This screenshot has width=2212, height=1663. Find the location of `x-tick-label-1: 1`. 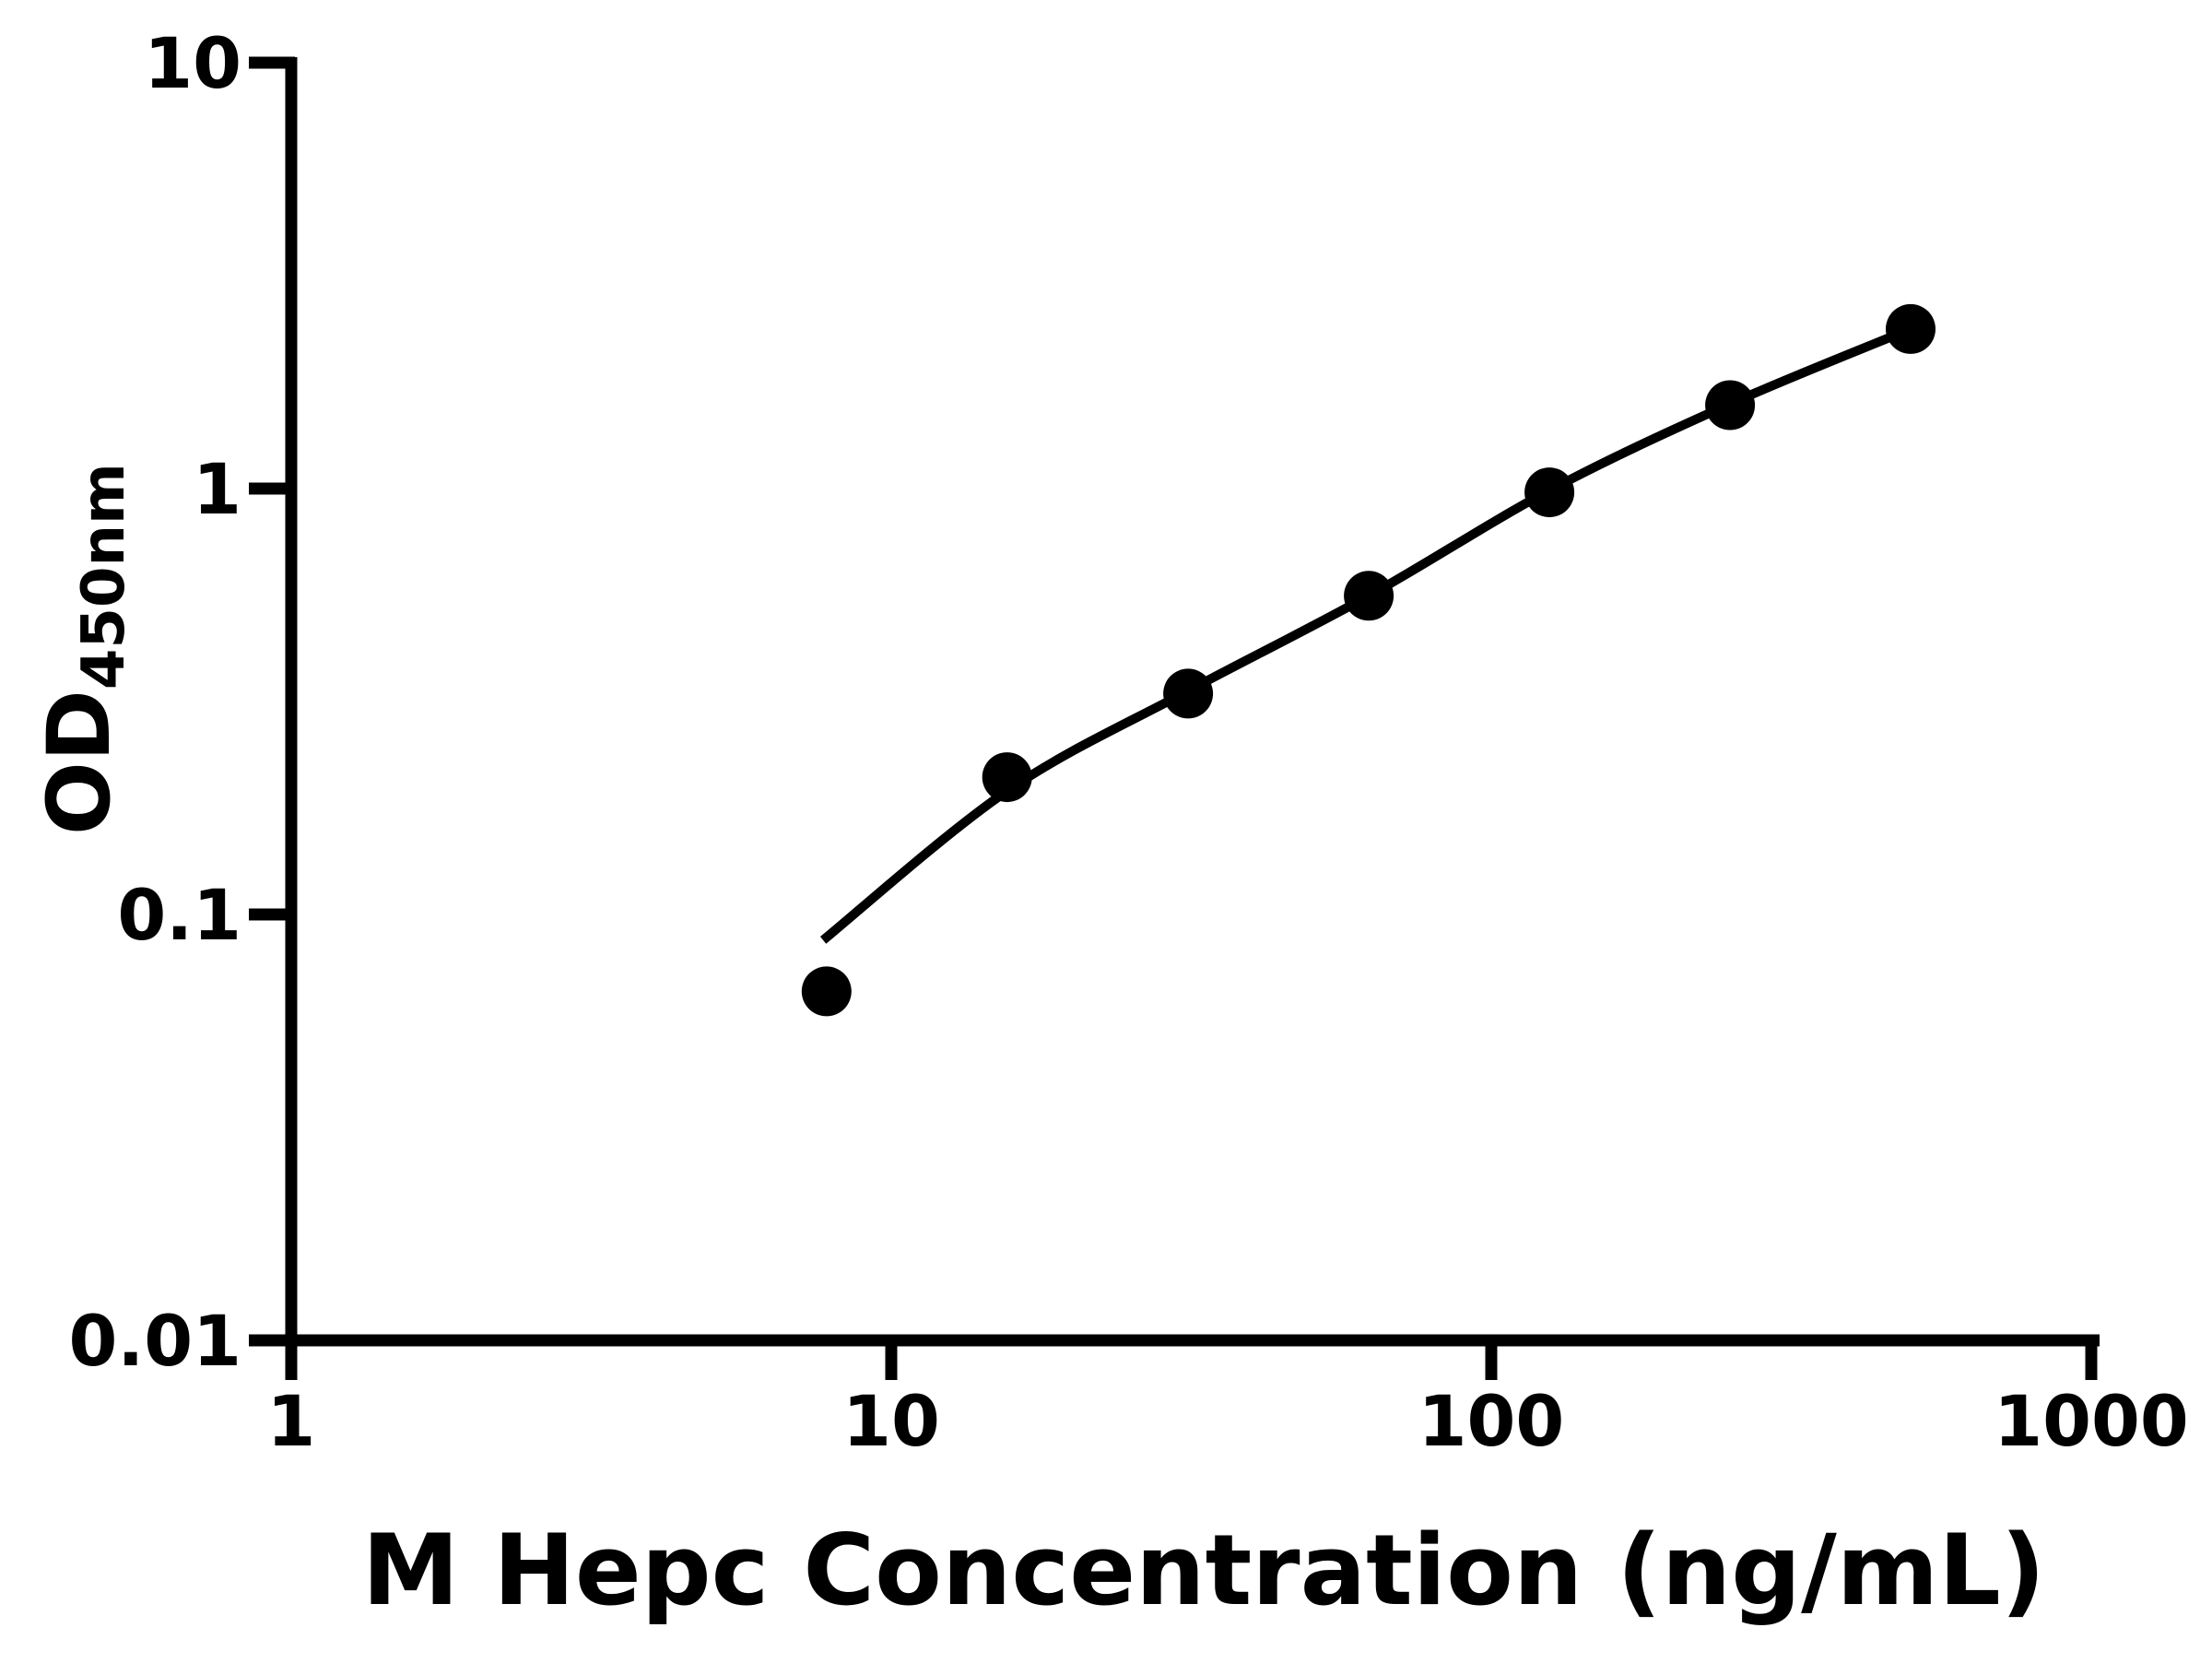

x-tick-label-1: 1 is located at coordinates (291, 1421).